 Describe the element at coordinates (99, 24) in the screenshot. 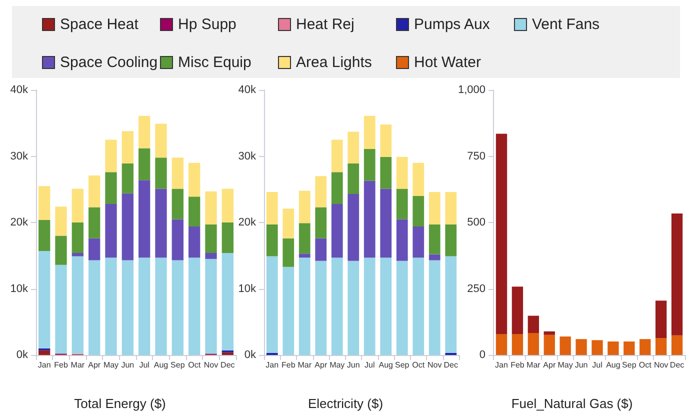

I see `legend-label: Space Heat` at that location.